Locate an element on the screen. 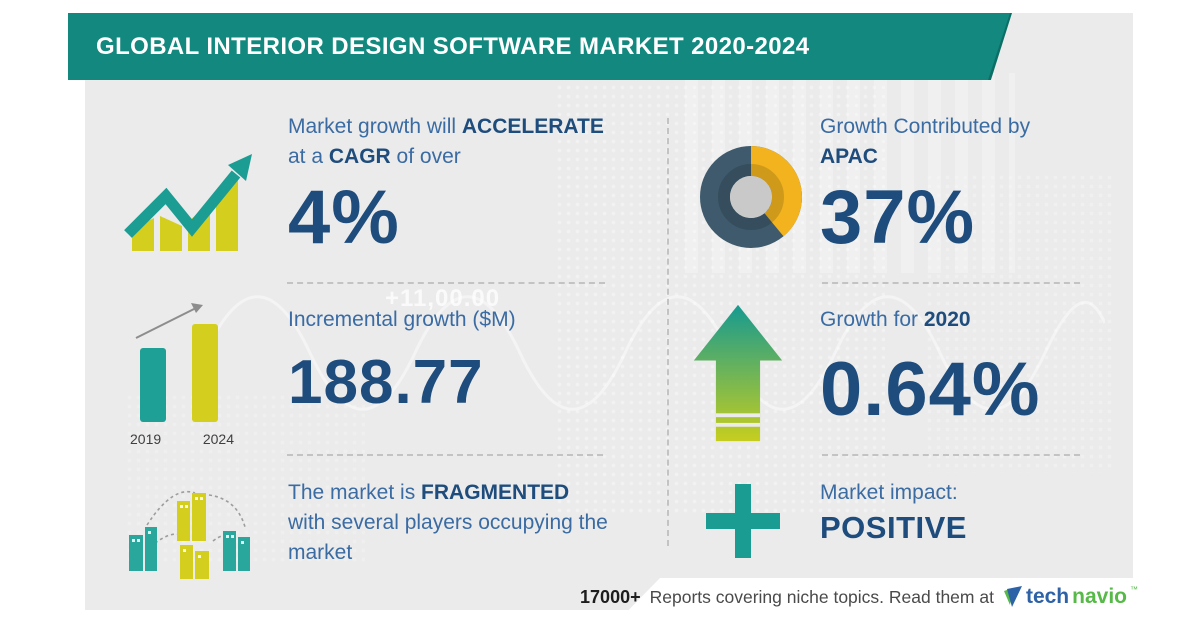 Image resolution: width=1200 pixels, height=627 pixels. year-2019-label: 2019 is located at coordinates (146, 439).